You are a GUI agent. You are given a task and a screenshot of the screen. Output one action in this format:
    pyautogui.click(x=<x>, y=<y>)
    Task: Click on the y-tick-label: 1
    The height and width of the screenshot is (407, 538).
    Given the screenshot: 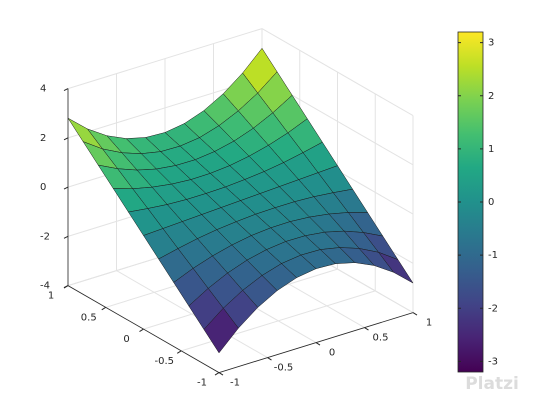 What is the action you would take?
    pyautogui.click(x=51, y=296)
    